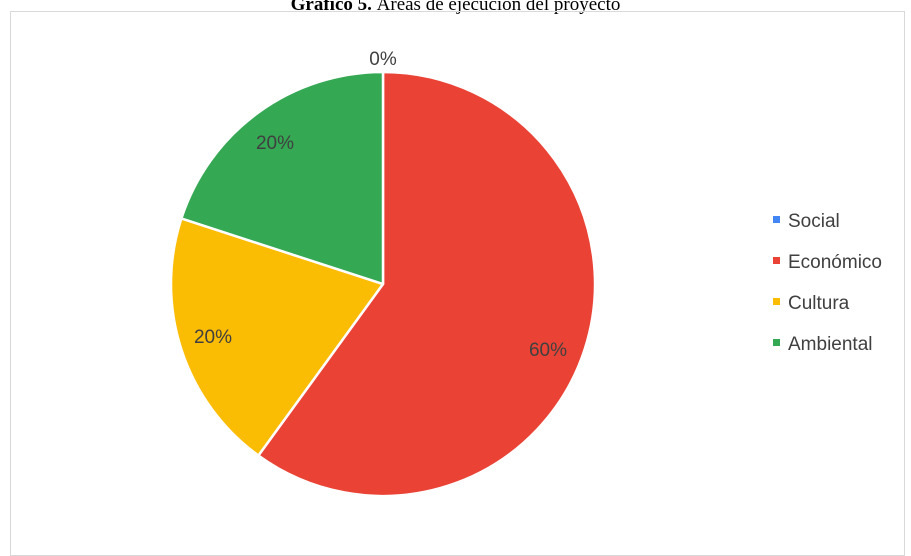  Describe the element at coordinates (835, 262) in the screenshot. I see `legend-label-economico: Económico` at that location.